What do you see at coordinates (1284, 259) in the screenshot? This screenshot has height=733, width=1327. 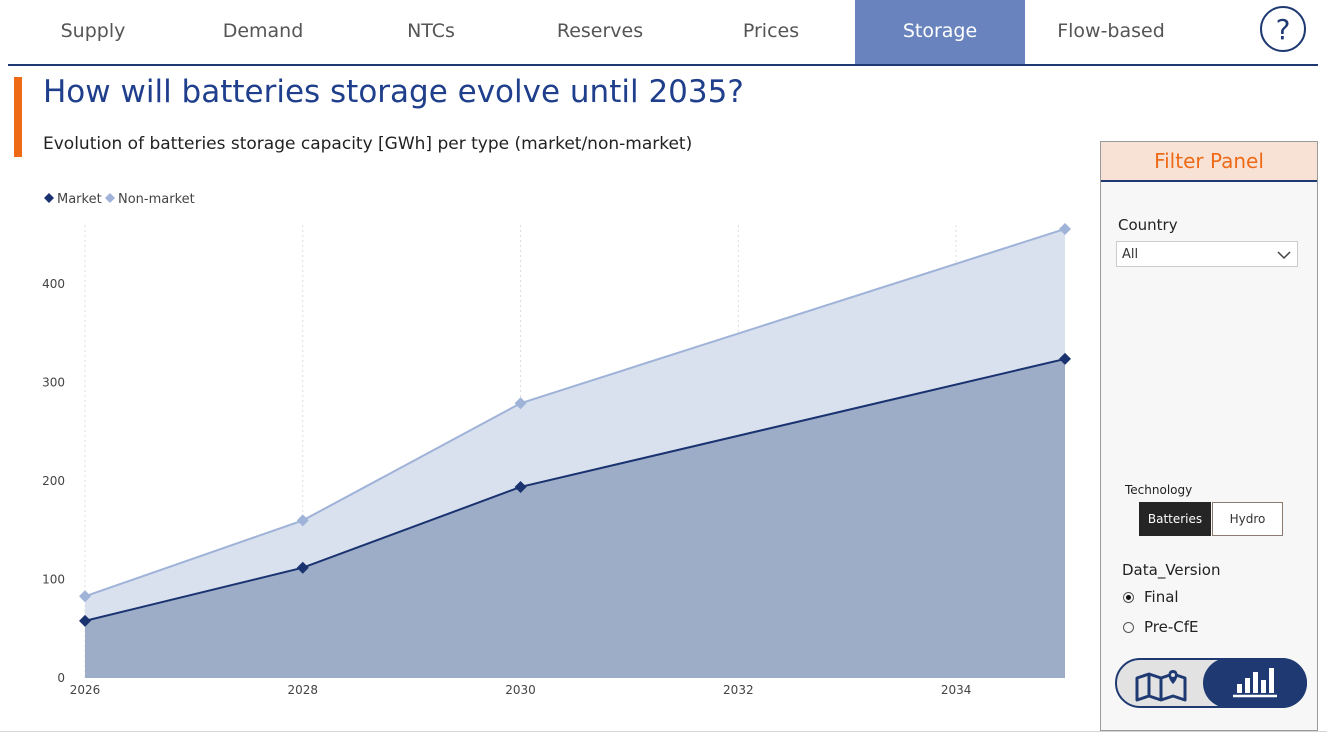 I see `chevron-down-icon` at bounding box center [1284, 259].